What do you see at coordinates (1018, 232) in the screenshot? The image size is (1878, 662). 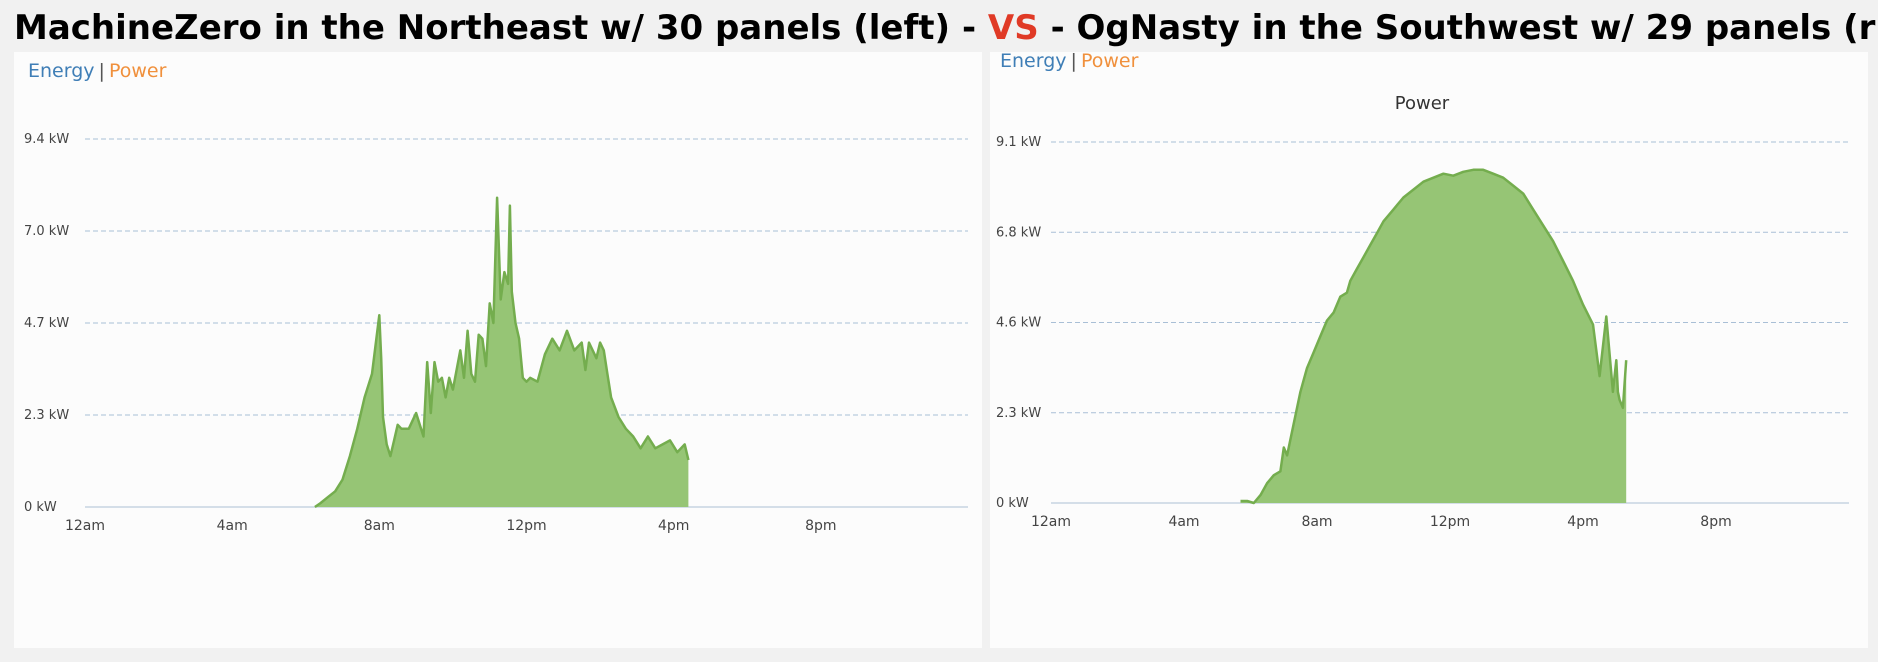 I see `y-tick-label: 6.8 kW` at bounding box center [1018, 232].